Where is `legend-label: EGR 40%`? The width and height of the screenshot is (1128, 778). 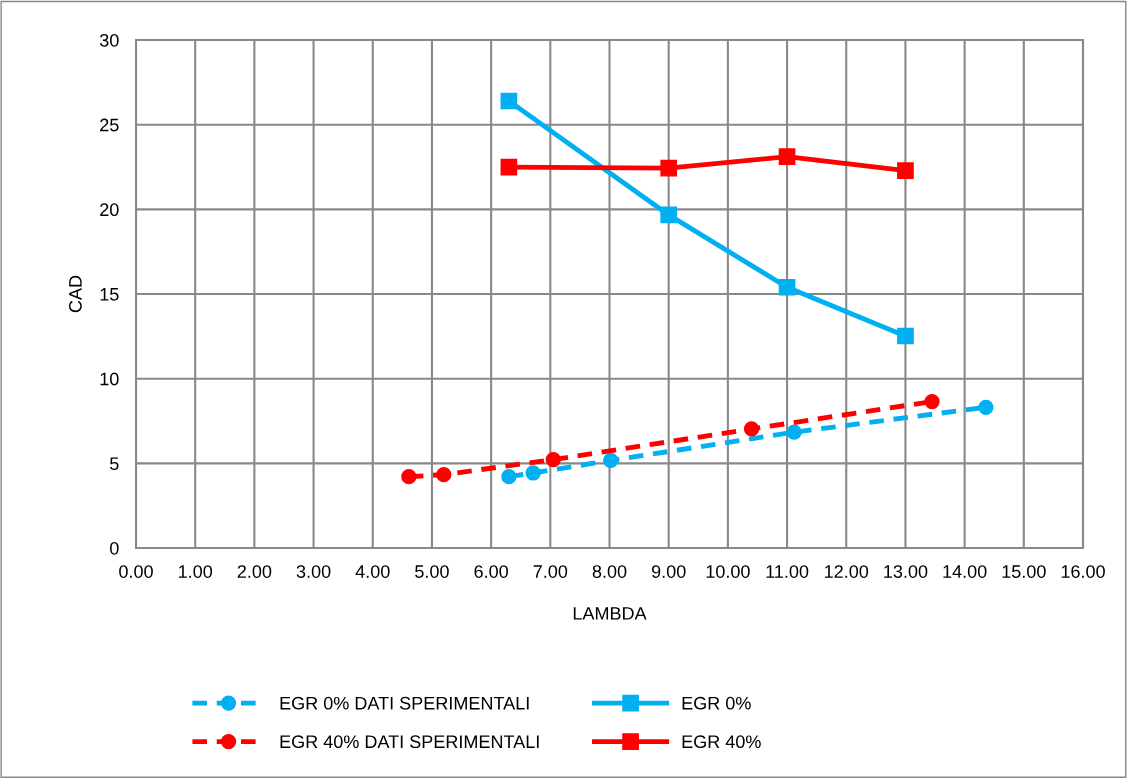 legend-label: EGR 40% is located at coordinates (721, 742).